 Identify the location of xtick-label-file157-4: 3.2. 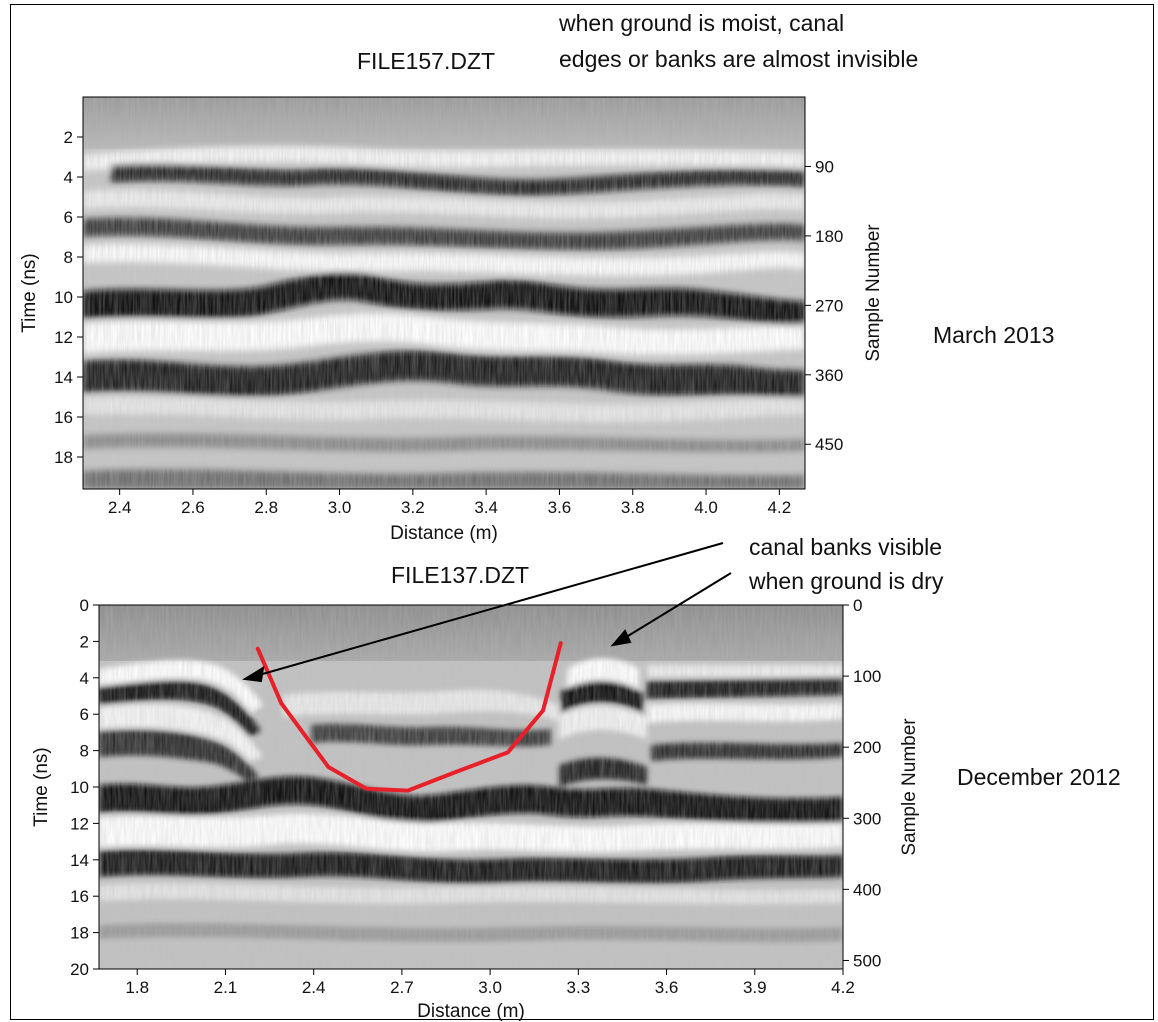
(413, 507).